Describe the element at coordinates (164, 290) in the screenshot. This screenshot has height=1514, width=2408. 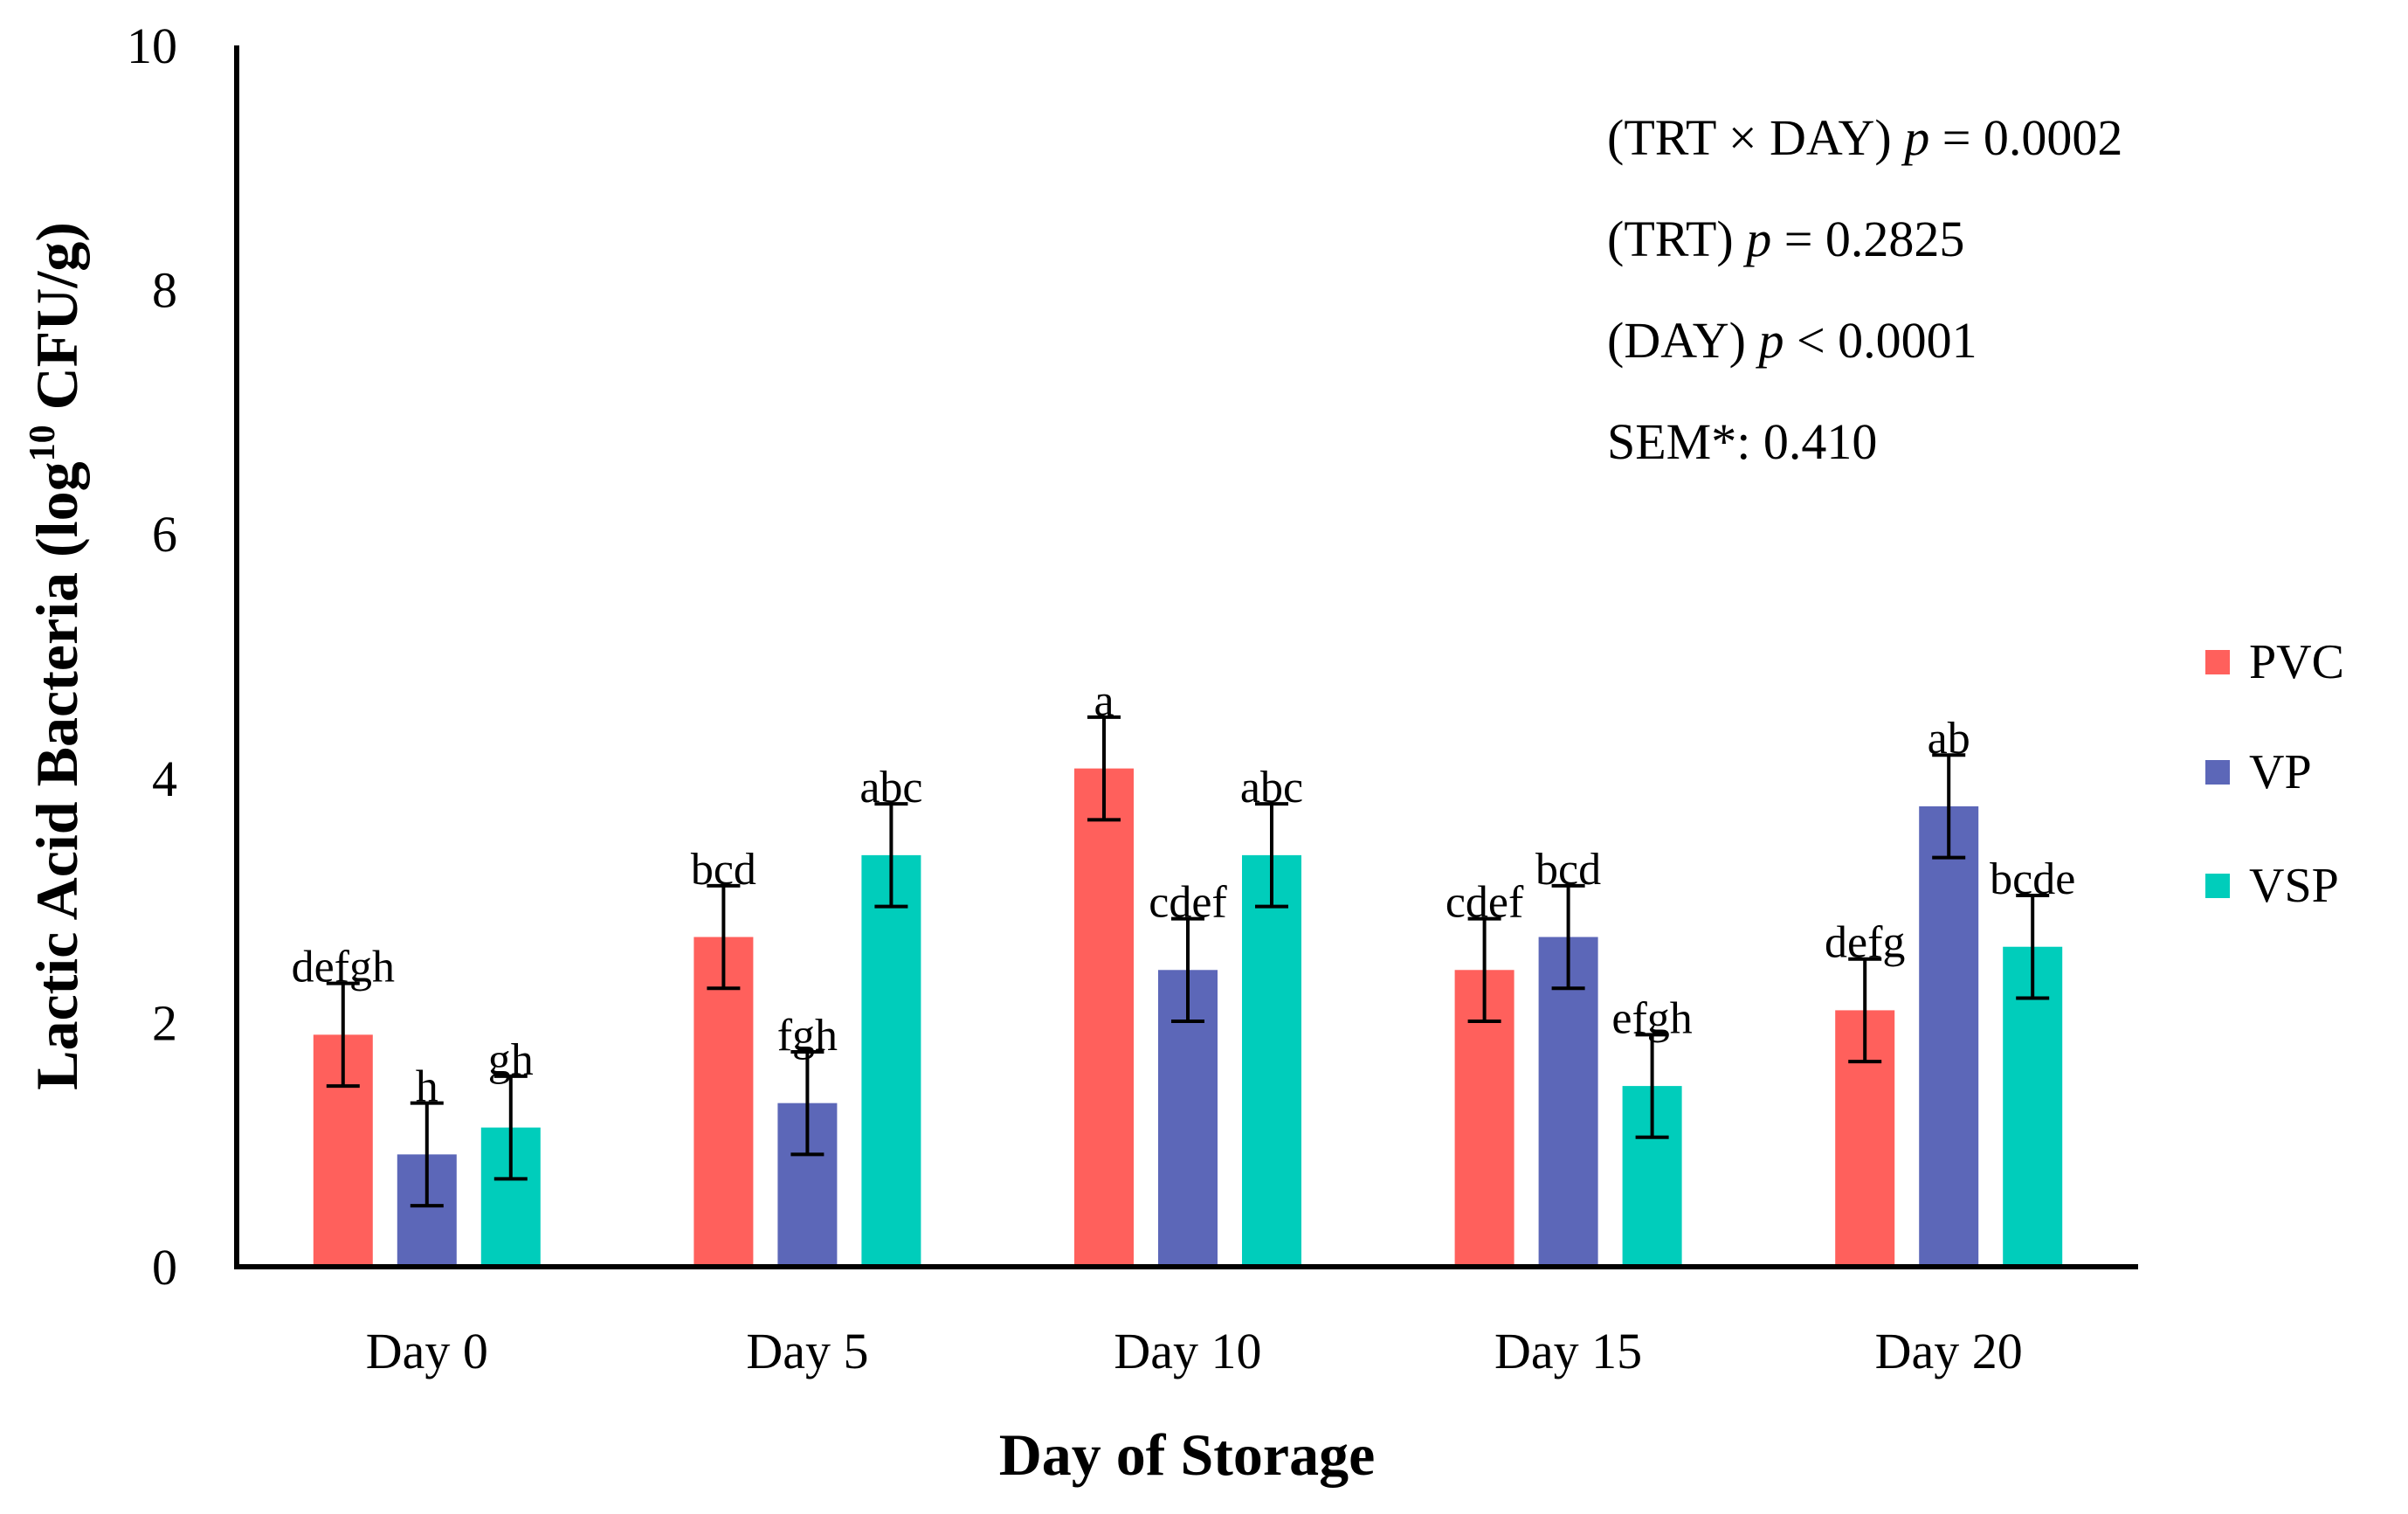
I see `y-tick-label: 8` at that location.